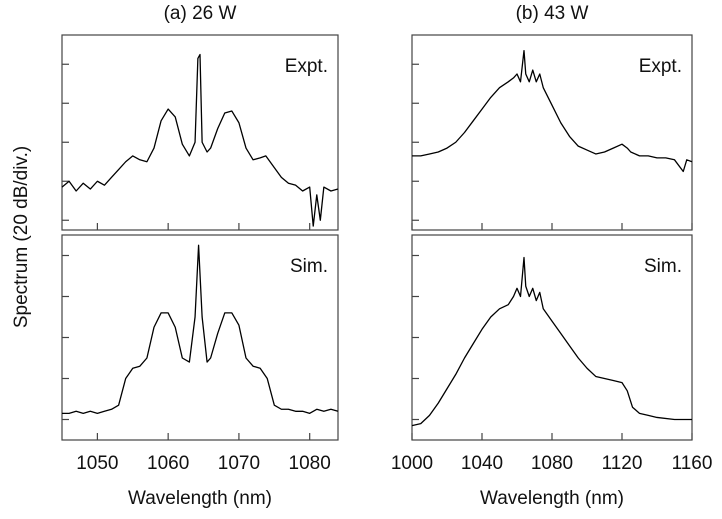  Describe the element at coordinates (21, 237) in the screenshot. I see `y-axis-label: Spectrum (20 dB/div.)` at that location.